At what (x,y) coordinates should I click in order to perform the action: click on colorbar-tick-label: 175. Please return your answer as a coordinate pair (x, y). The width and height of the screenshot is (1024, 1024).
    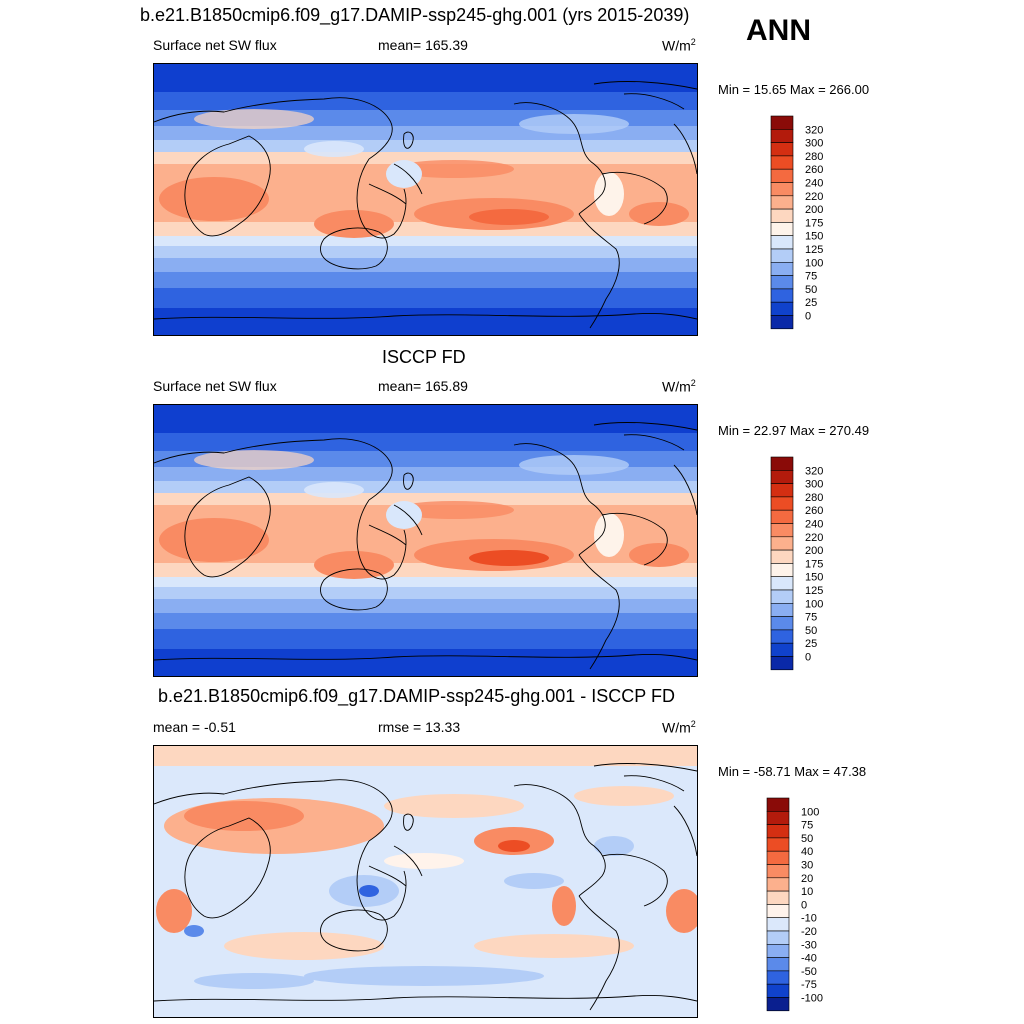
    Looking at the image, I should click on (814, 564).